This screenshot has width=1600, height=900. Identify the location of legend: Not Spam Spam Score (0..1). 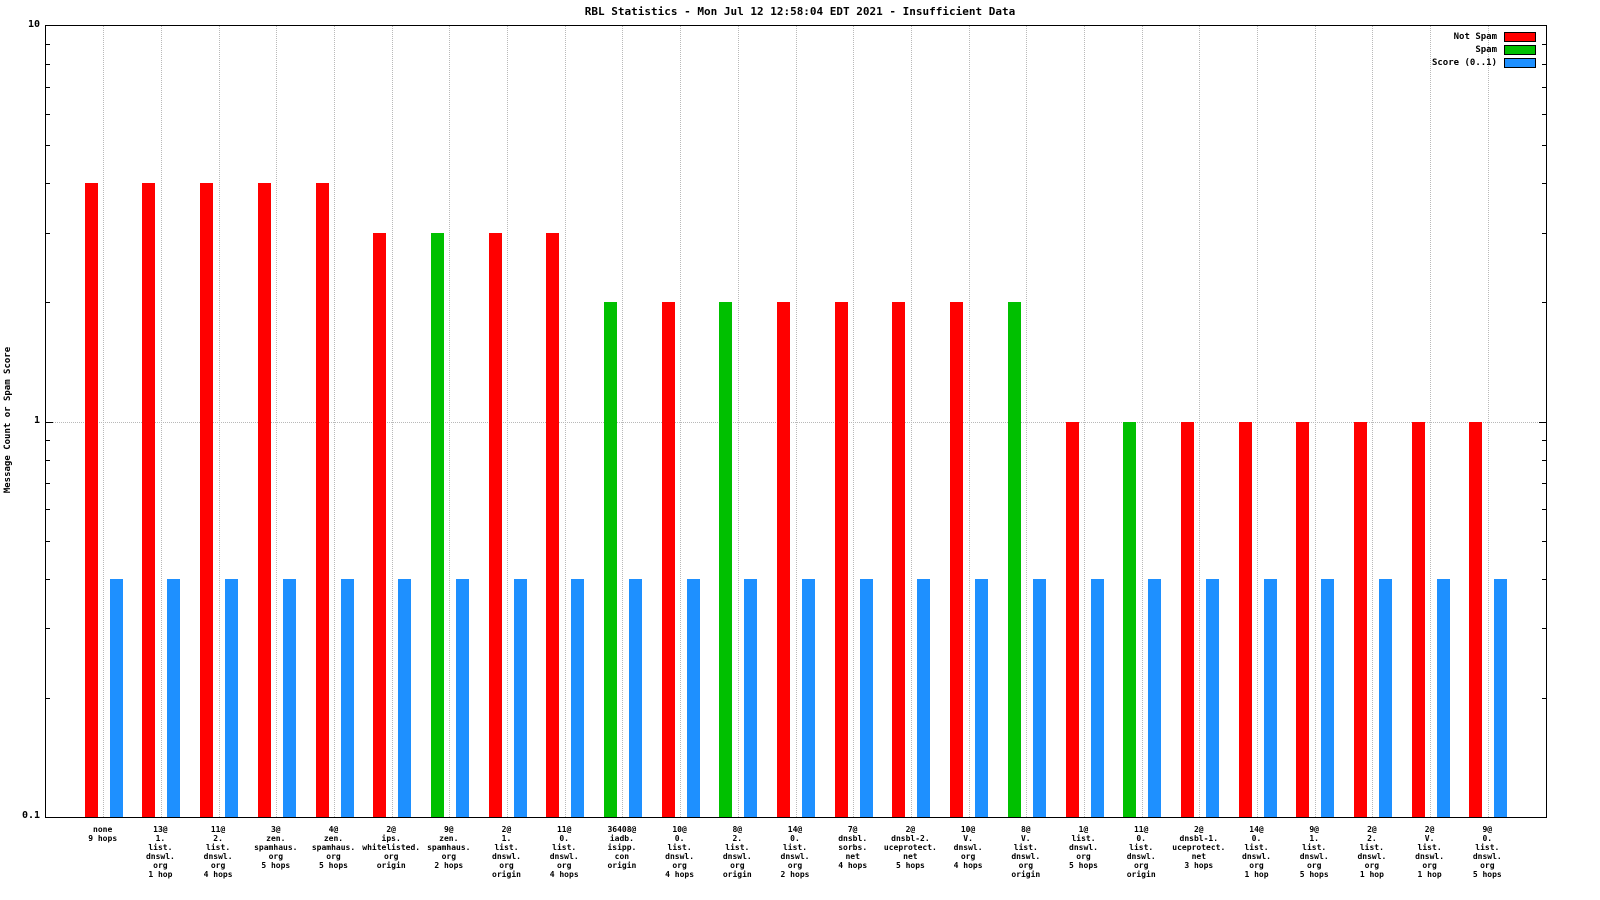
(1484, 49).